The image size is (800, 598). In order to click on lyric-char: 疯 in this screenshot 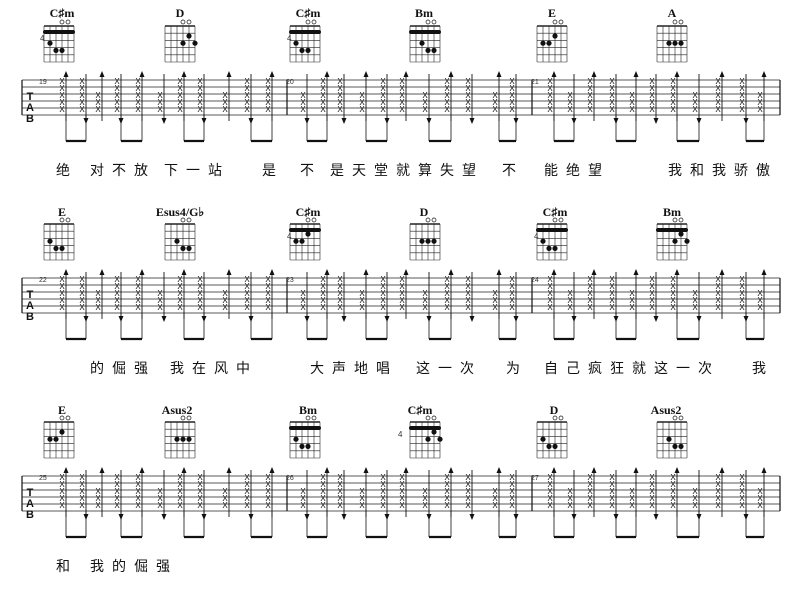, I will do `click(595, 369)`.